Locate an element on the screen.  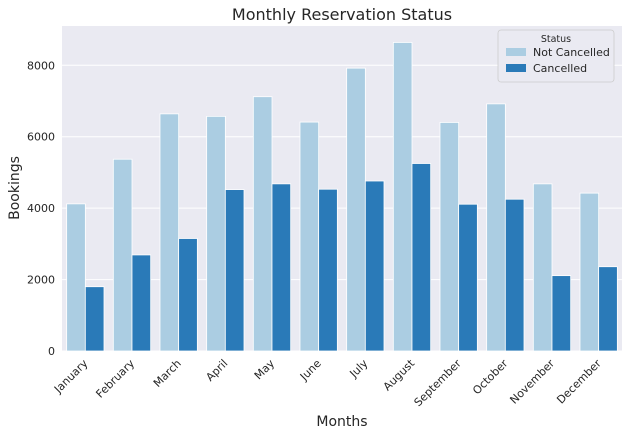
y-tick-label: 4000 is located at coordinates (41, 208).